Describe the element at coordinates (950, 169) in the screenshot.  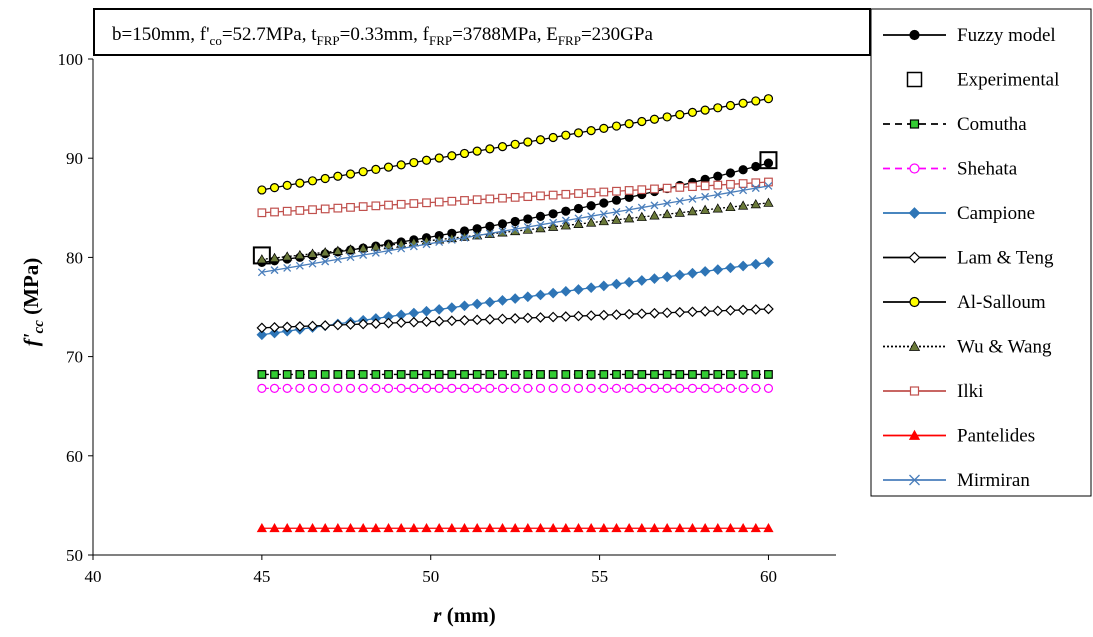
I see `legend-item-shehata: Shehata` at that location.